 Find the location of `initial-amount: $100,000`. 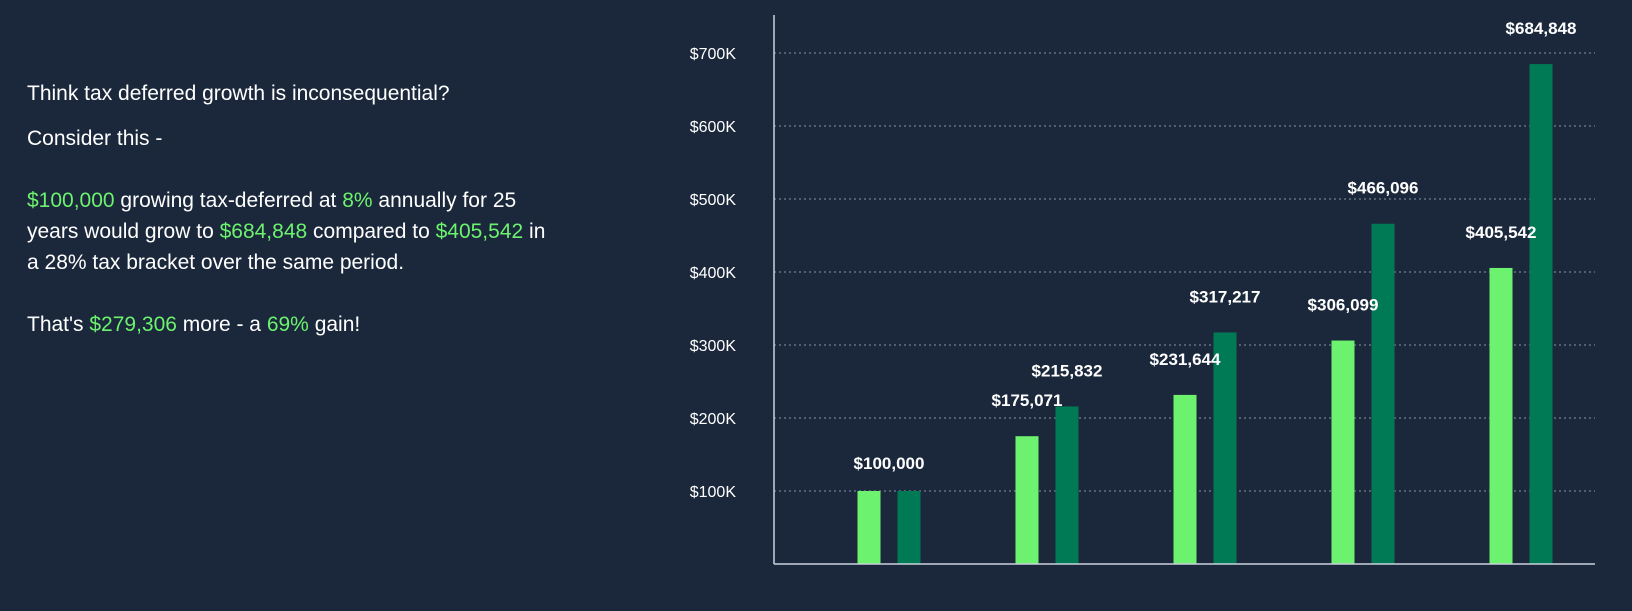

initial-amount: $100,000 is located at coordinates (71, 200).